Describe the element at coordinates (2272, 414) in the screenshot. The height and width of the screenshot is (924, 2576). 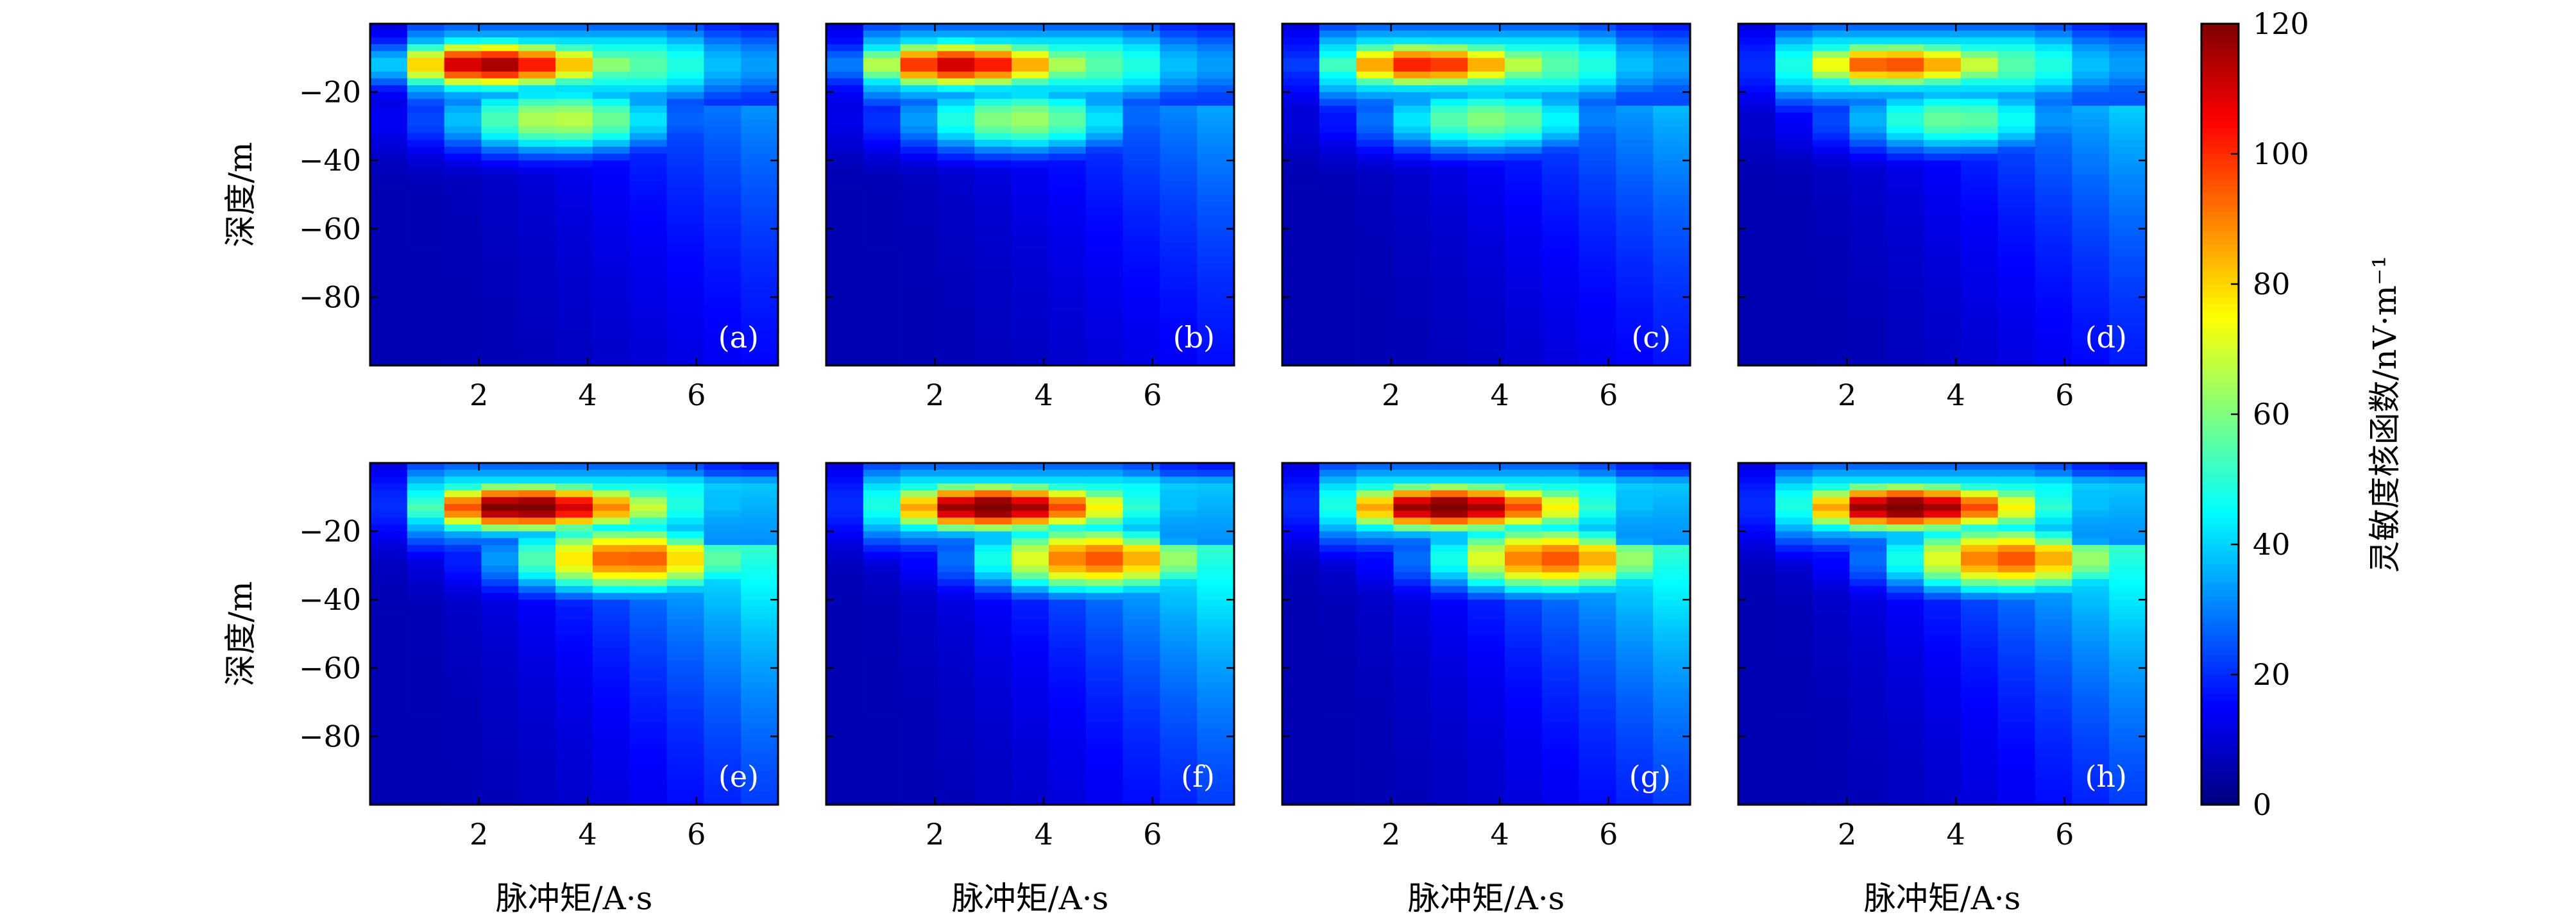
I see `colorbar-tick-label: 60` at that location.